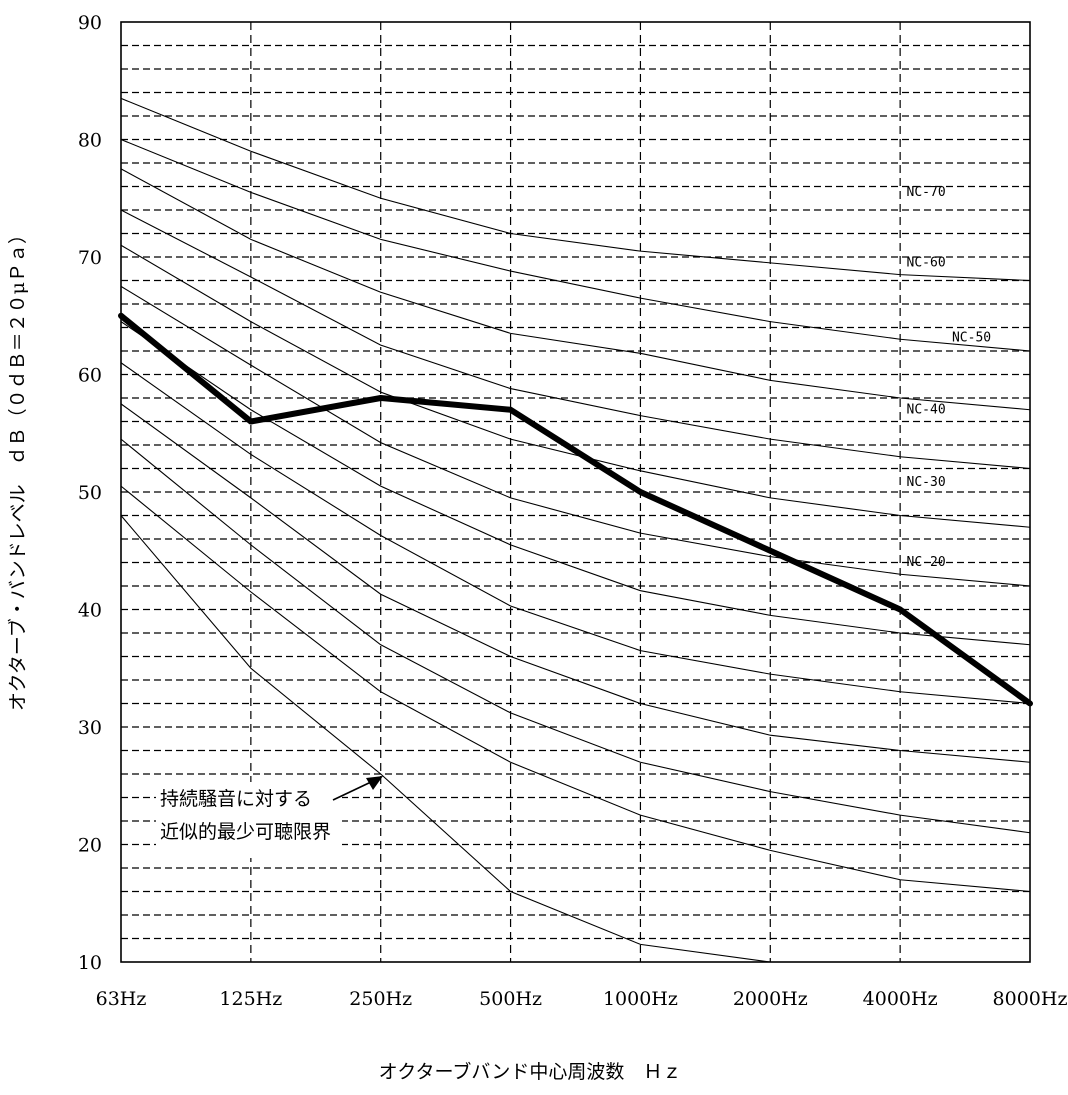 The width and height of the screenshot is (1068, 1095). What do you see at coordinates (374, 783) in the screenshot?
I see `annotation-arrow-head` at bounding box center [374, 783].